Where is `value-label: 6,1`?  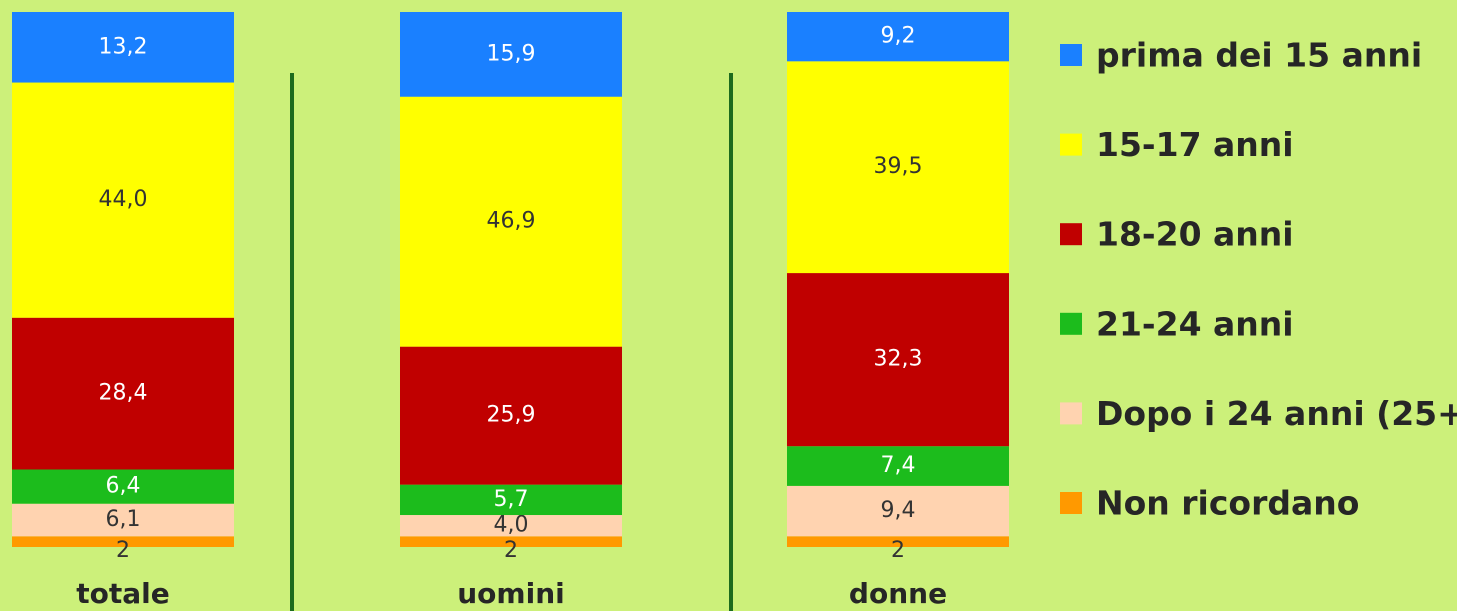
value-label: 6,1 is located at coordinates (123, 519).